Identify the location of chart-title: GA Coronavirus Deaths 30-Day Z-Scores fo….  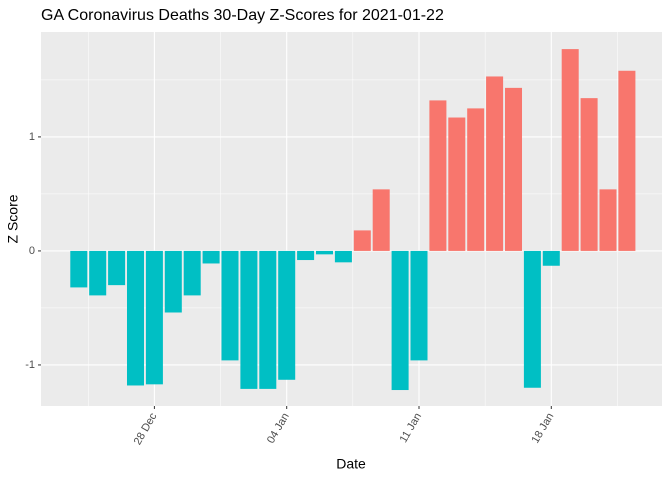
(242, 15).